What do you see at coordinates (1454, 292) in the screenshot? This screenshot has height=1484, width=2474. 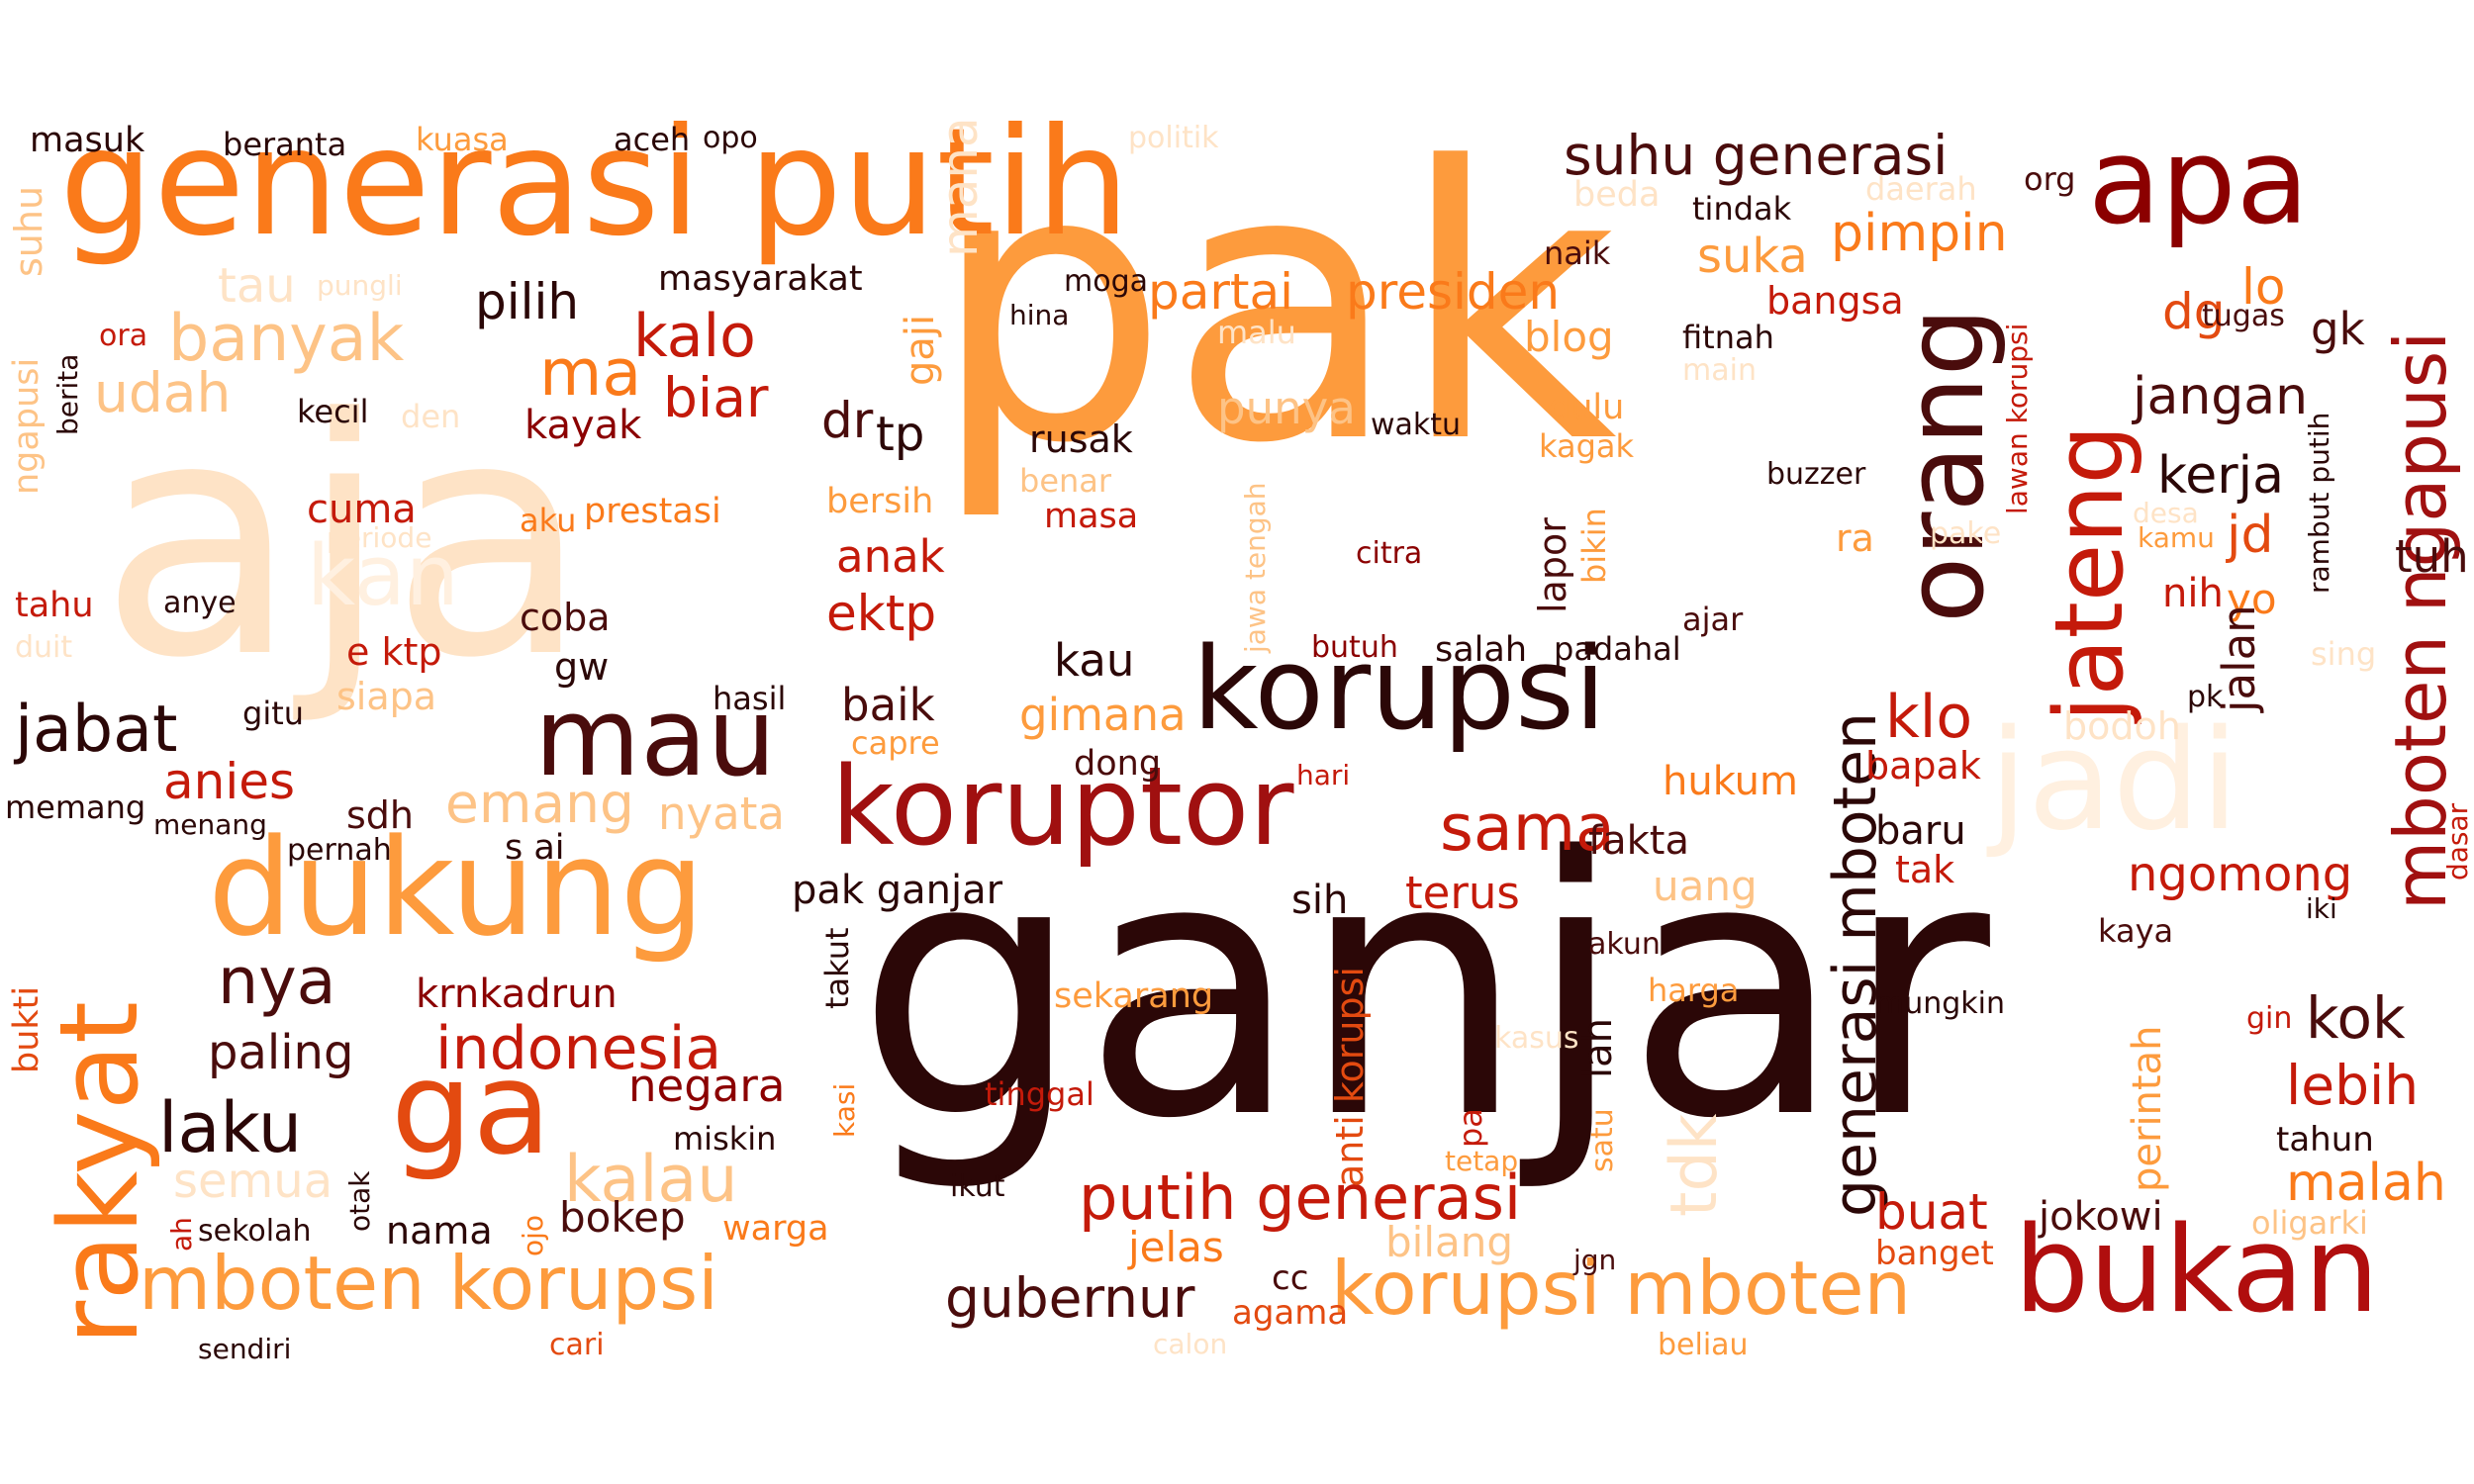 I see `word-presiden: presiden` at bounding box center [1454, 292].